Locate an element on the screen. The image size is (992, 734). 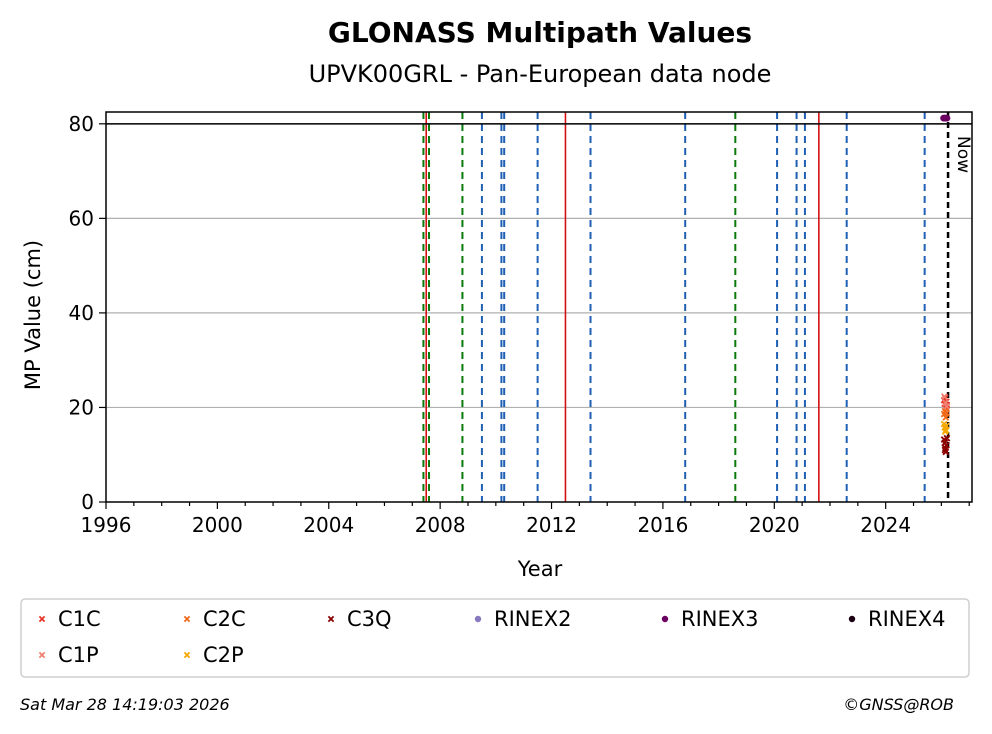
legend-label-c2c: C2C is located at coordinates (224, 619).